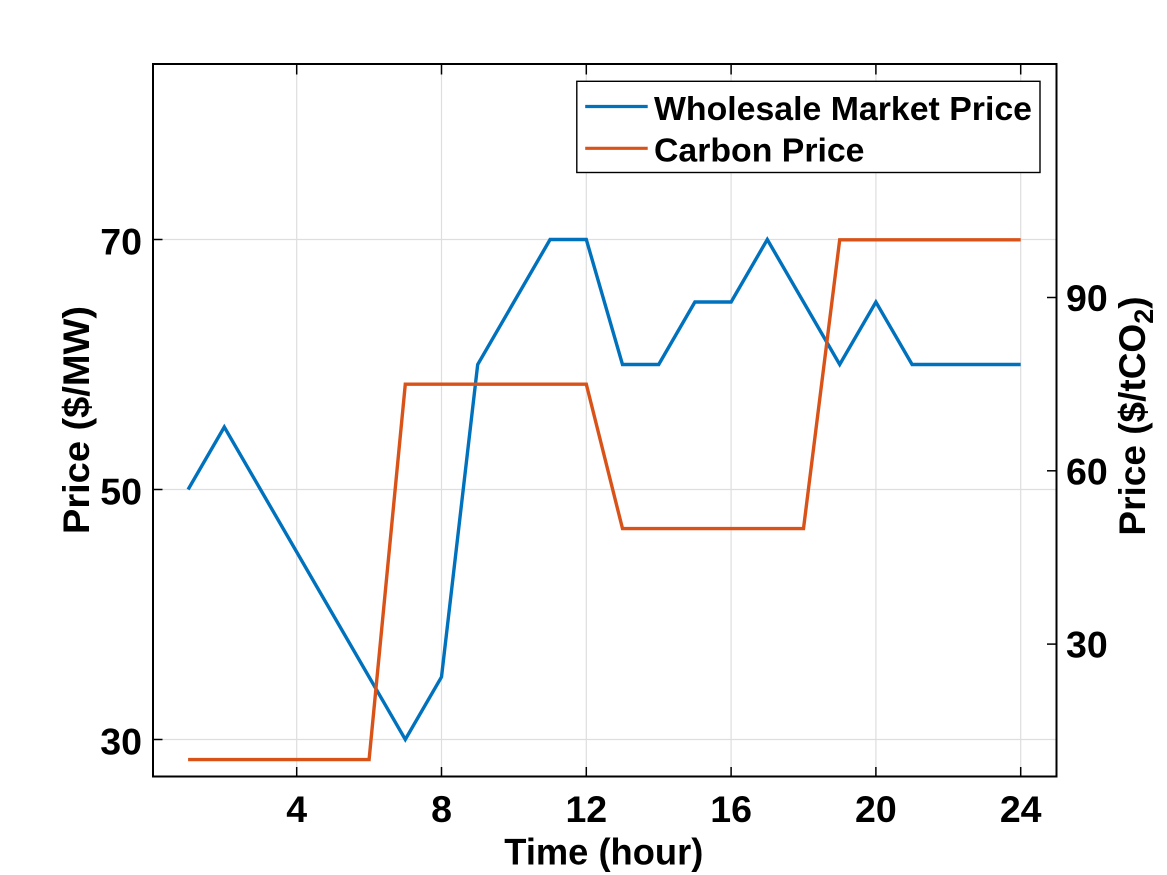 Image resolution: width=1167 pixels, height=875 pixels. Describe the element at coordinates (586, 809) in the screenshot. I see `svg-text: 12` at that location.